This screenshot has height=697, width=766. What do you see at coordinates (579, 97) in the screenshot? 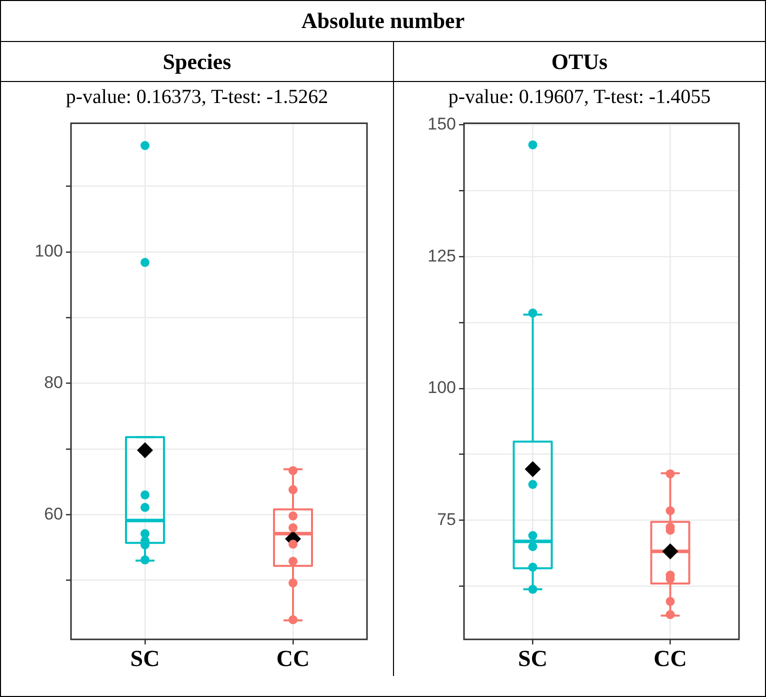
I see `chart-subtitle: p-value: 0.19607, T-test: -1.4055` at bounding box center [579, 97].